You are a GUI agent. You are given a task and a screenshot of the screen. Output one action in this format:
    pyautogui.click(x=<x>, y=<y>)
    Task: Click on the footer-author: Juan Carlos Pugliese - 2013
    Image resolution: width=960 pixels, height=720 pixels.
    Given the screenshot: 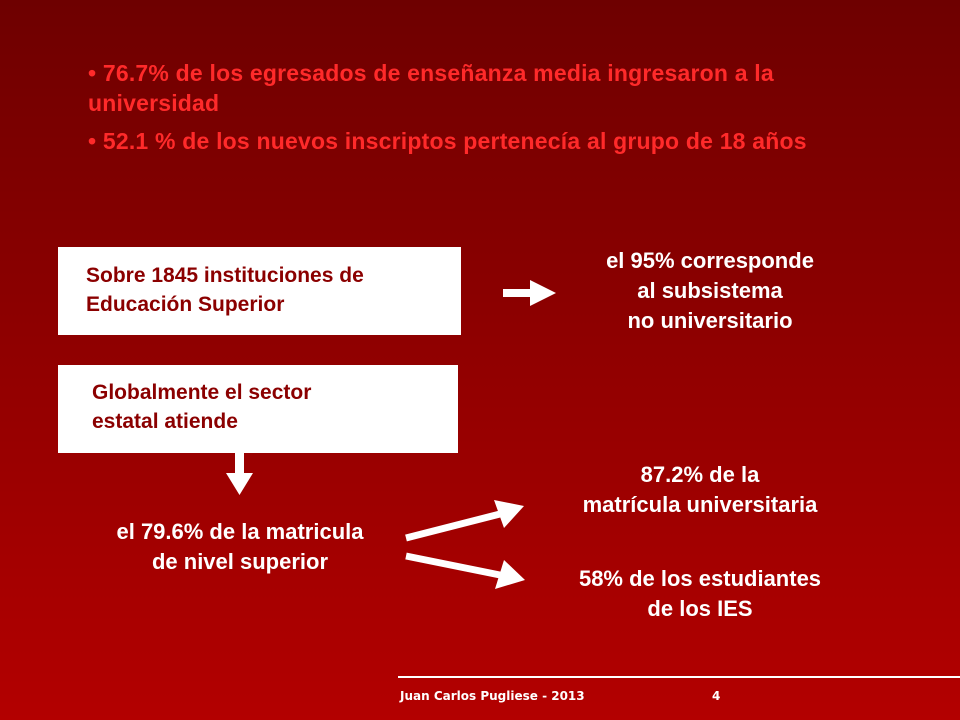 What is the action you would take?
    pyautogui.click(x=492, y=696)
    